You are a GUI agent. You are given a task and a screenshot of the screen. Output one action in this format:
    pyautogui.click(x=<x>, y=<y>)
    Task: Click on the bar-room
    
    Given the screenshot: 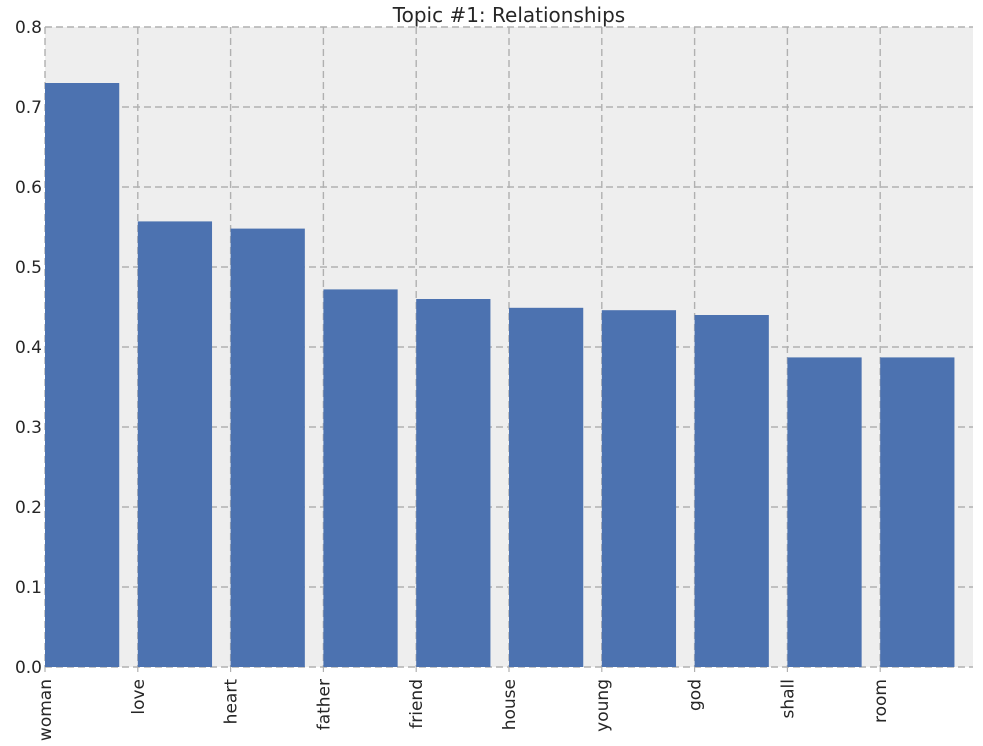 What is the action you would take?
    pyautogui.click(x=917, y=512)
    